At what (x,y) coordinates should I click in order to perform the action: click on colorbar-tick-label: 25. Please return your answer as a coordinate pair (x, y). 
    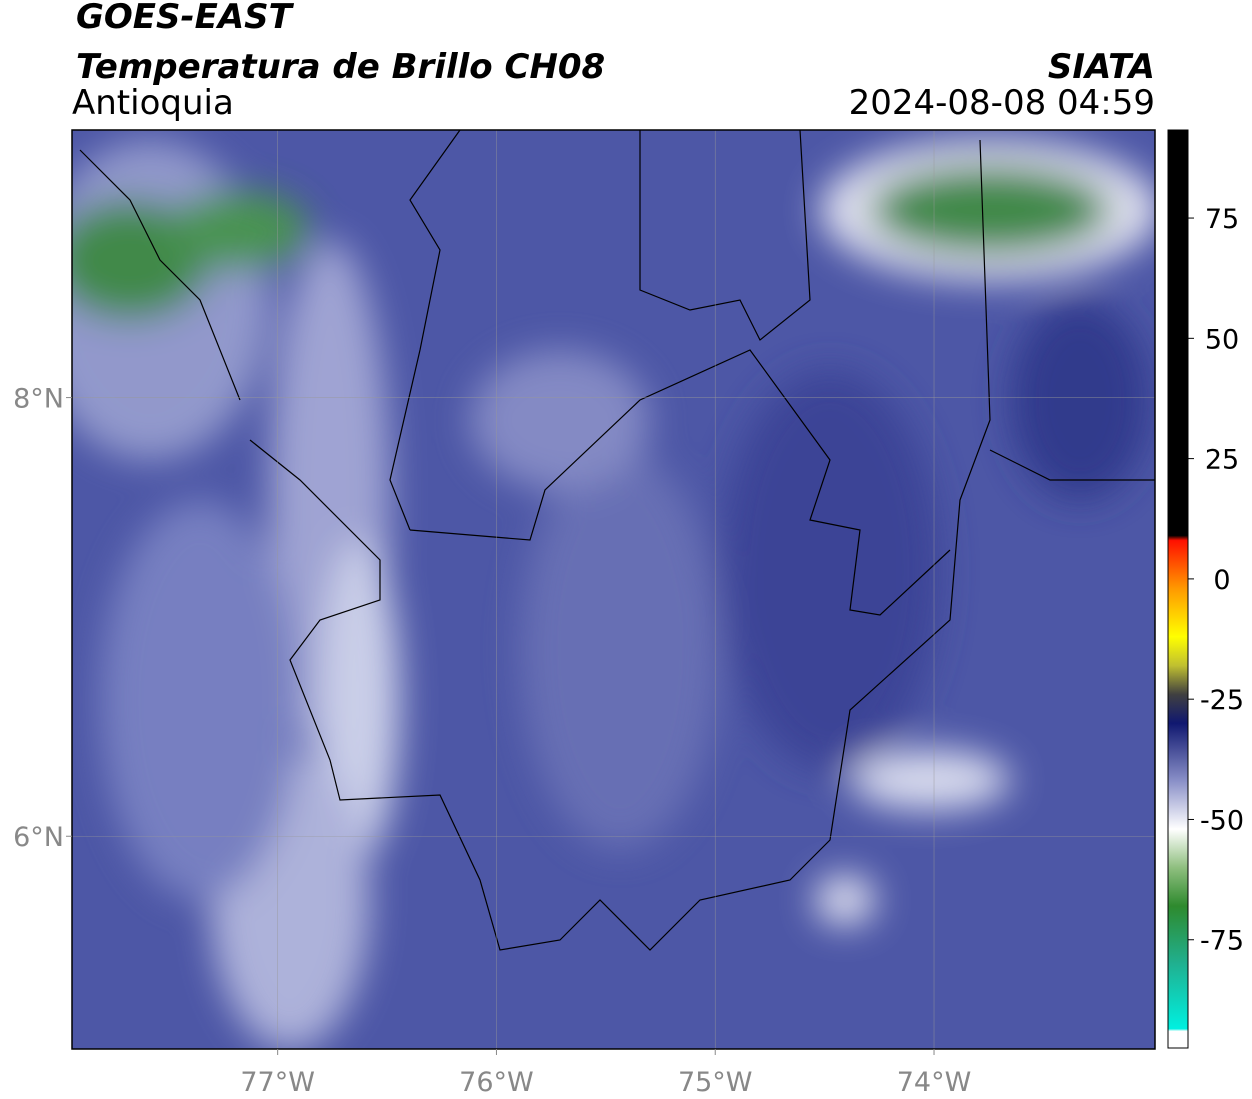
    Looking at the image, I should click on (1222, 460).